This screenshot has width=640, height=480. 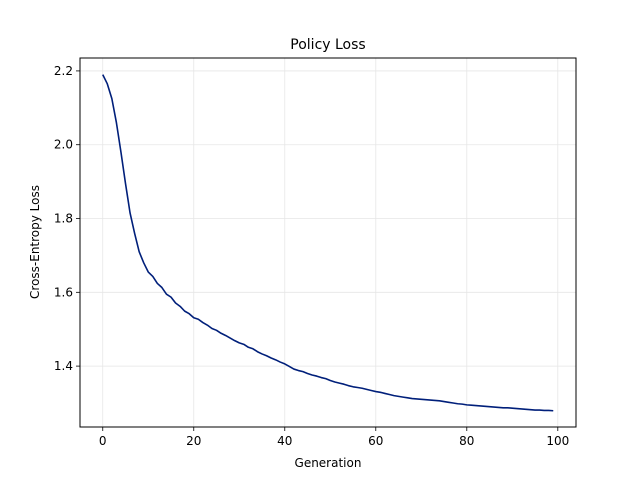 What do you see at coordinates (557, 441) in the screenshot?
I see `x-tick-label: 100` at bounding box center [557, 441].